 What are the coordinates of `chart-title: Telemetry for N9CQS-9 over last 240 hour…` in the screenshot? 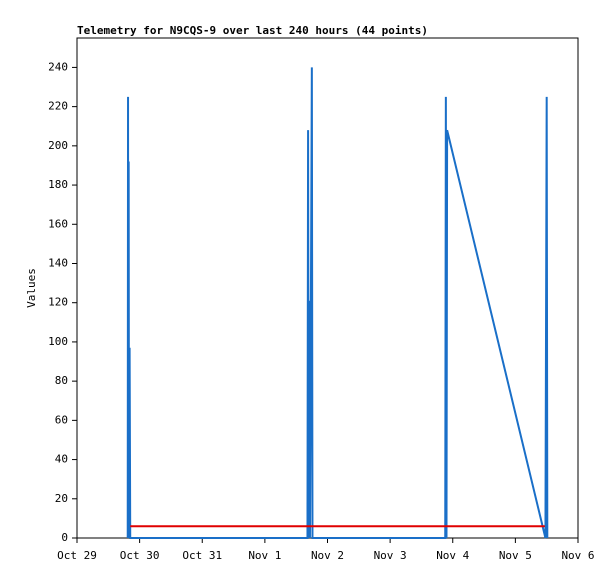 It's located at (252, 30).